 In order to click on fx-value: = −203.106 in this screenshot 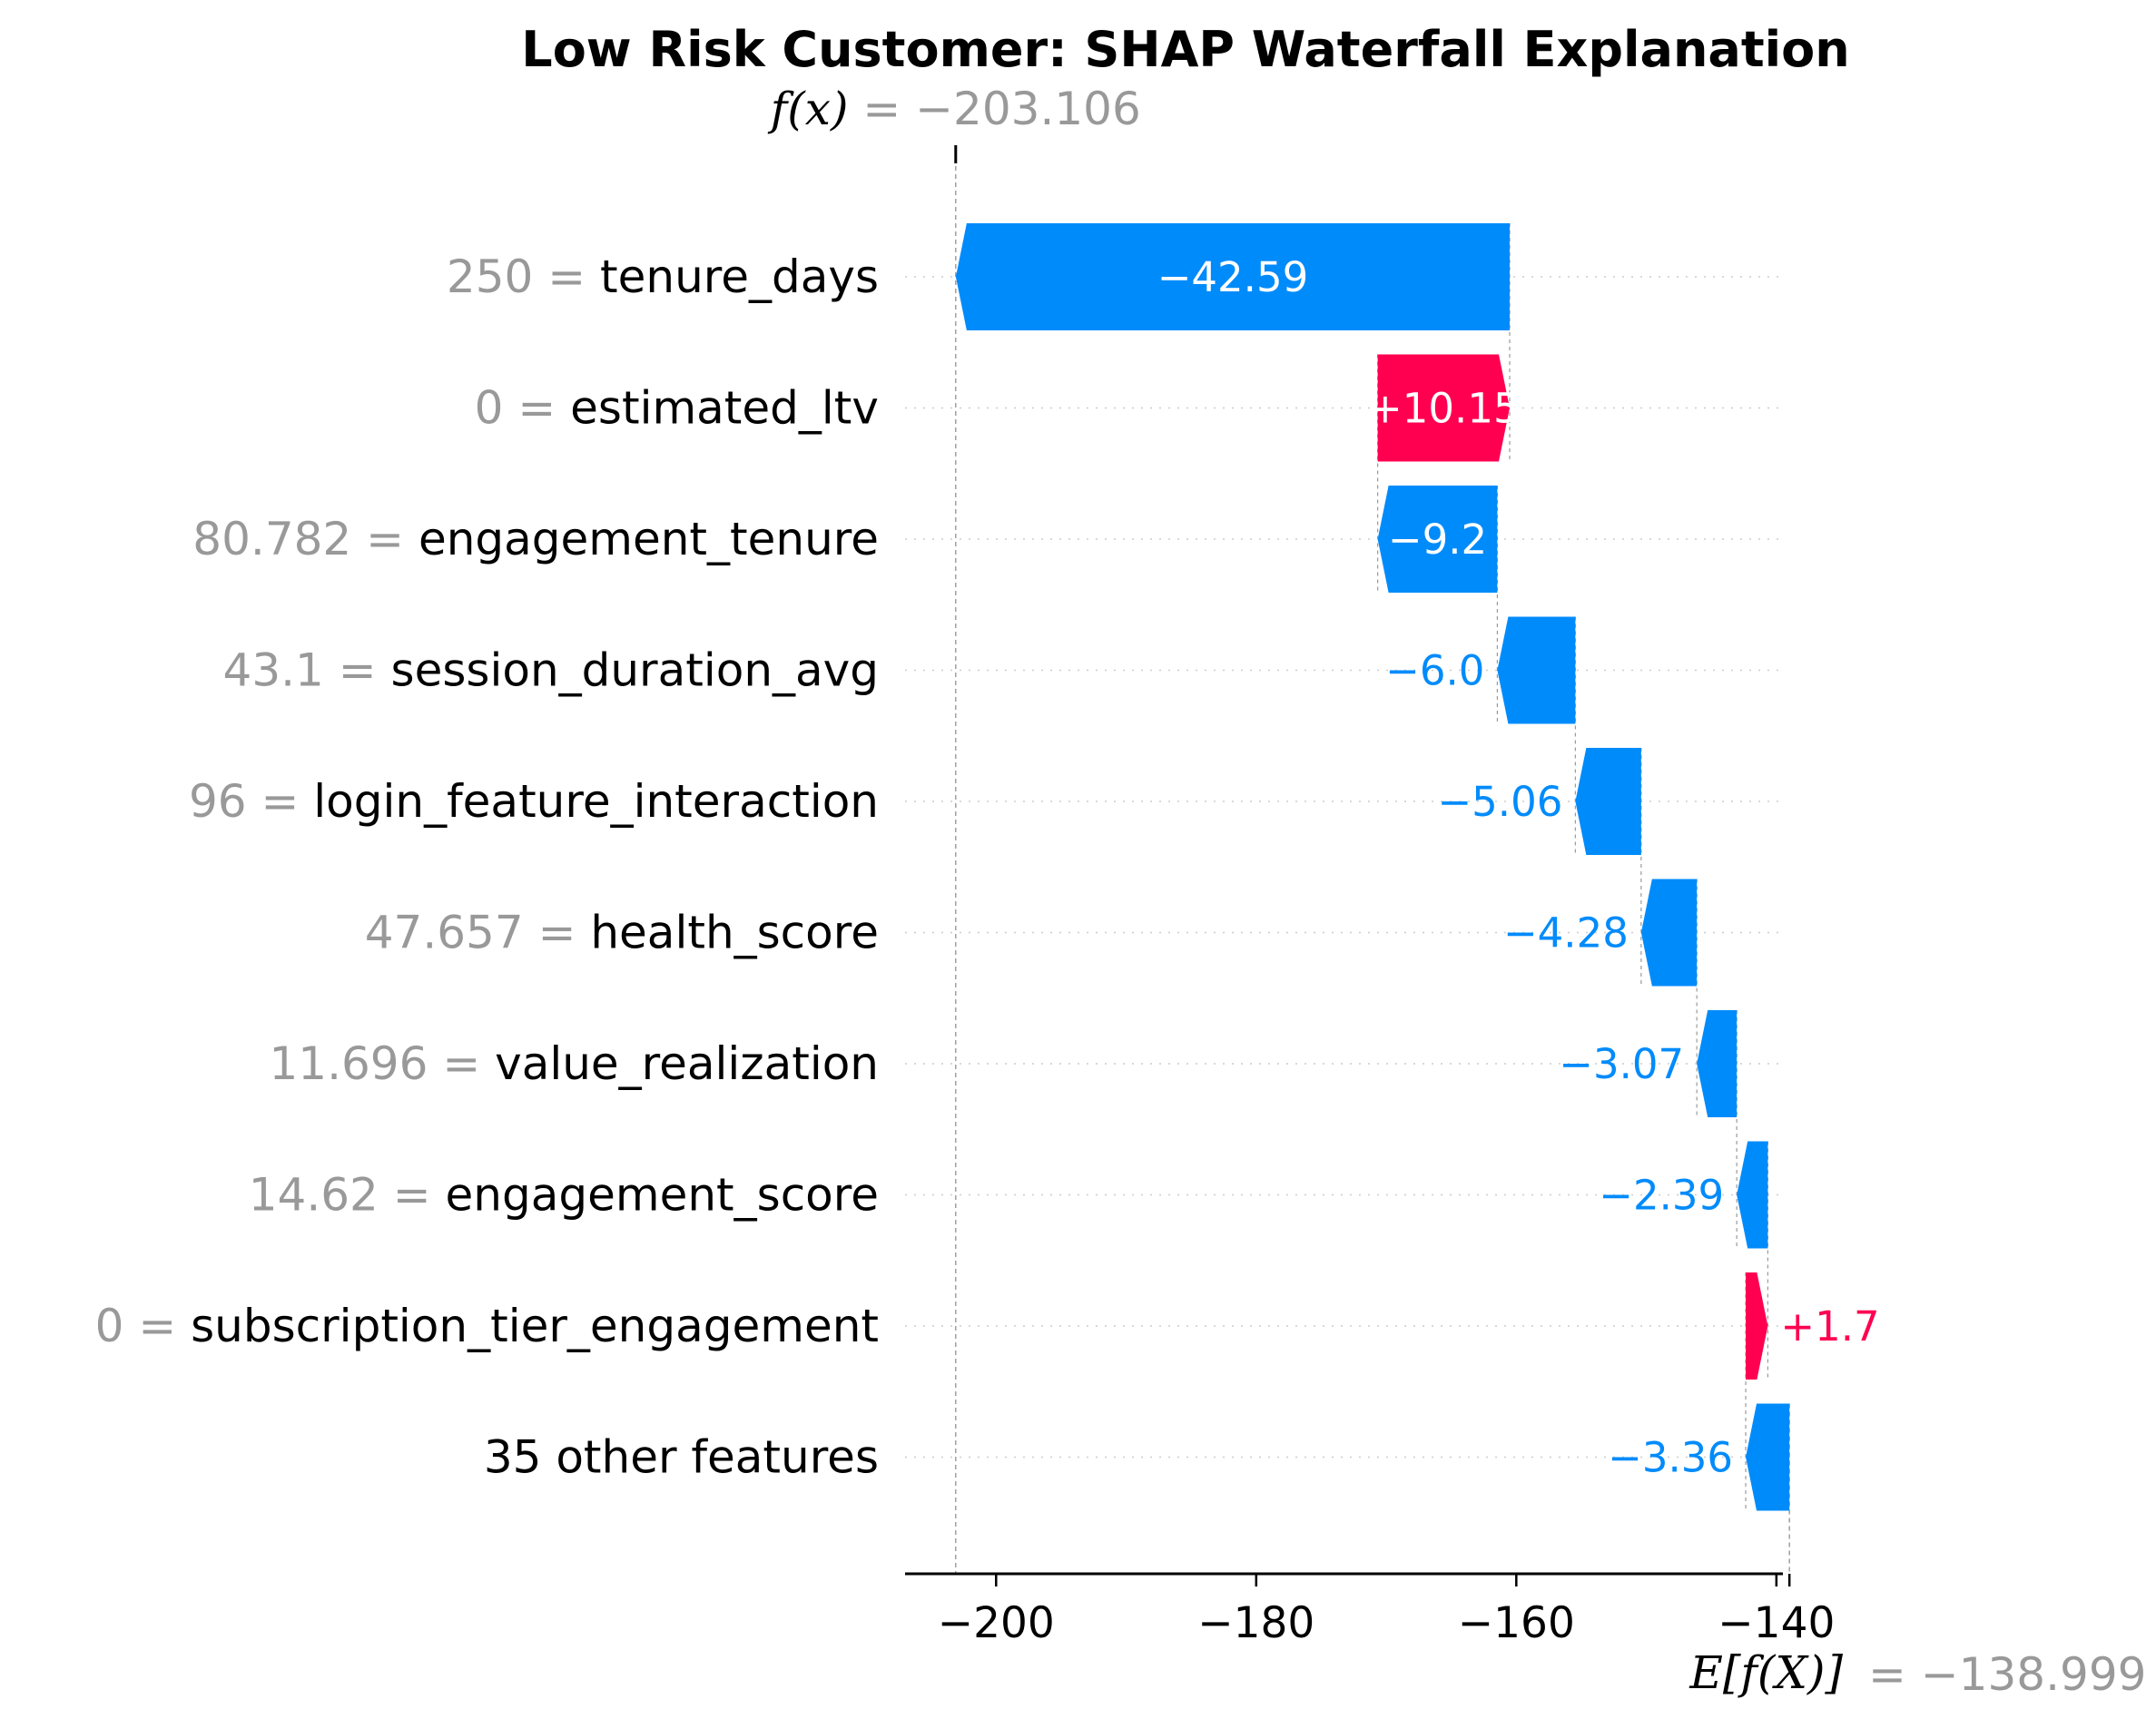, I will do `click(1001, 109)`.